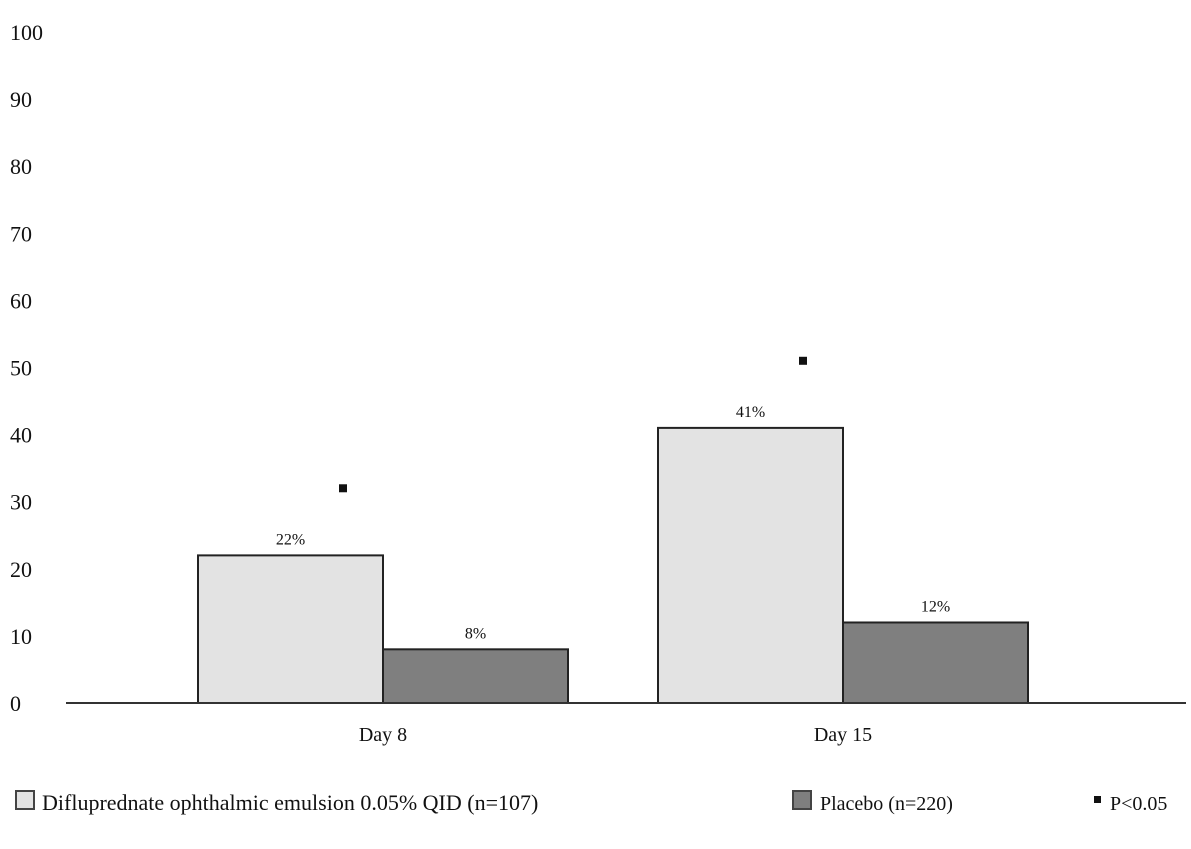 The image size is (1191, 849). Describe the element at coordinates (21, 435) in the screenshot. I see `y-tick-label: 40` at that location.